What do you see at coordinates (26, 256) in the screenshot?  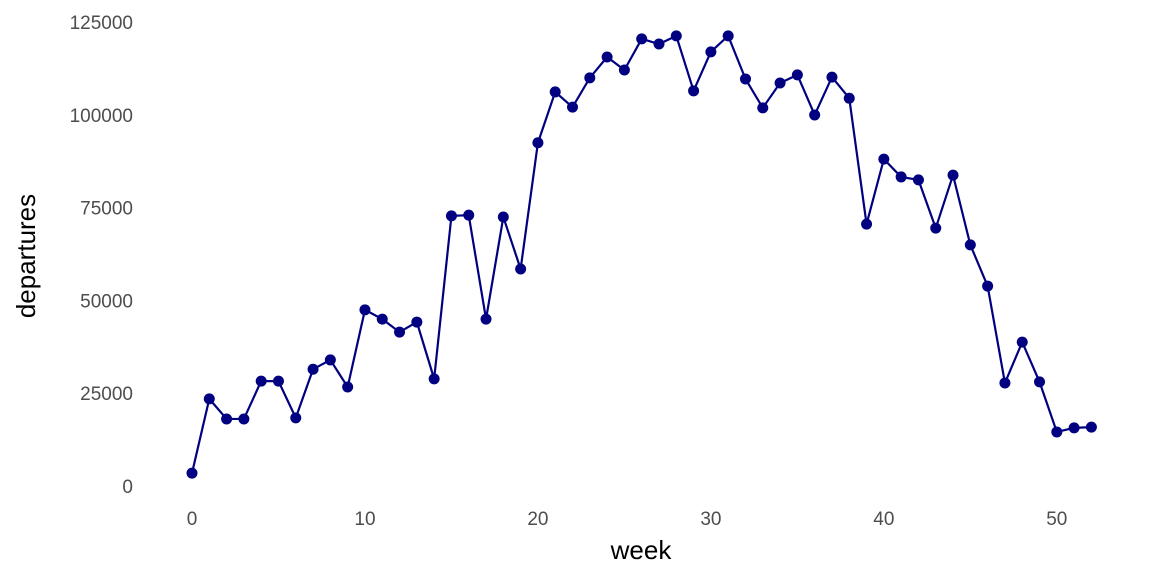 I see `y-axis-title: departures` at bounding box center [26, 256].